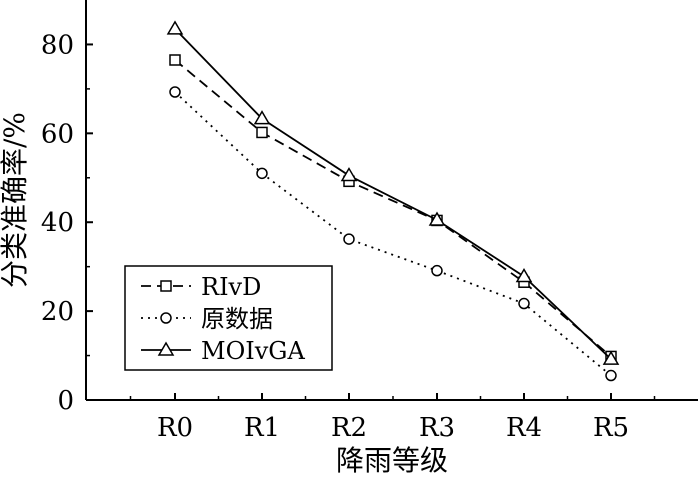  What do you see at coordinates (437, 428) in the screenshot?
I see `x-tick-label: R3` at bounding box center [437, 428].